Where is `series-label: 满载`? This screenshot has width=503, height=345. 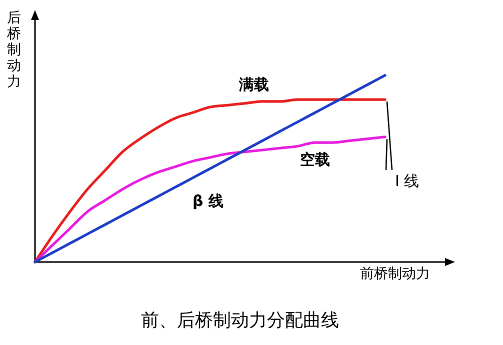
series-label: 满载 is located at coordinates (253, 84).